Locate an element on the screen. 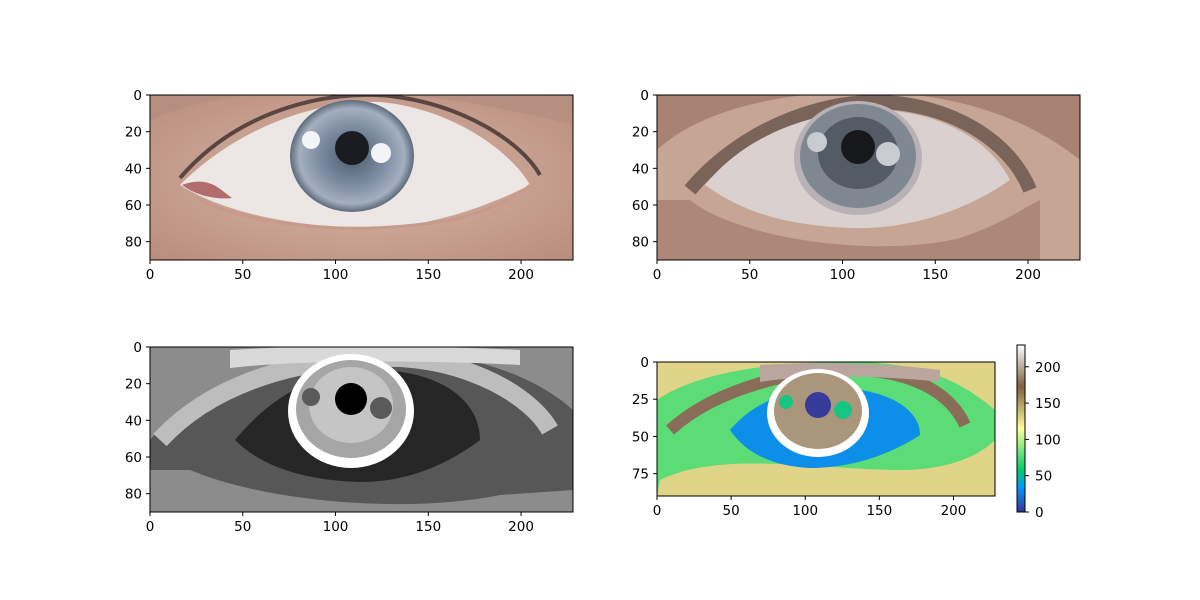 This screenshot has width=1200, height=600. colorbar-tick-label: 200 is located at coordinates (1048, 368).